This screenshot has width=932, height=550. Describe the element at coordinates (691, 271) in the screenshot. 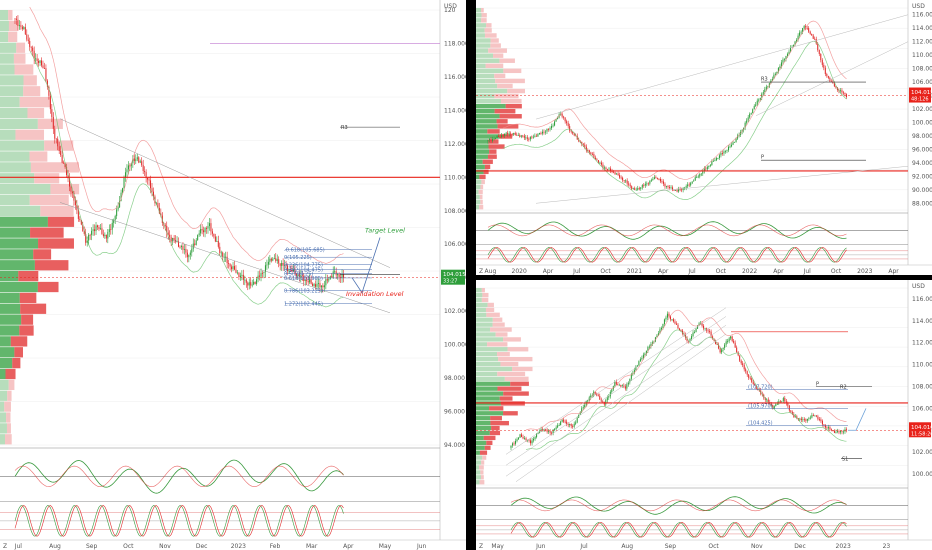

I see `x-tick-label: Jul` at that location.